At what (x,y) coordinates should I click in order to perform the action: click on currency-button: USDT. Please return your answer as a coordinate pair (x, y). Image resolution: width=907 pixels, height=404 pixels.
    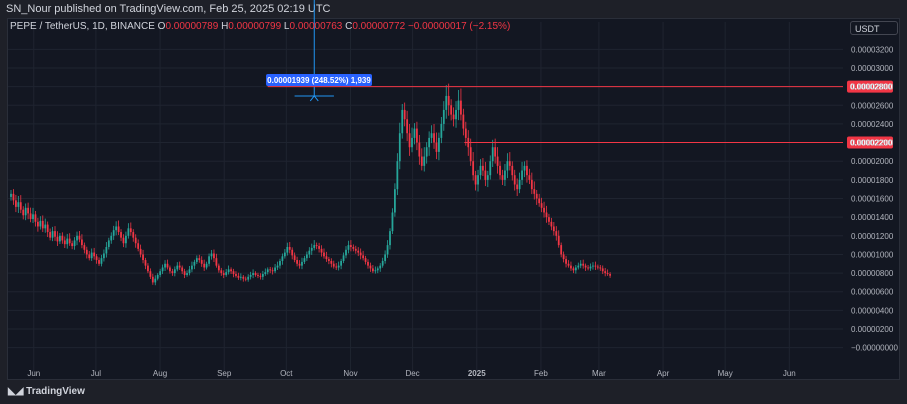
    Looking at the image, I should click on (874, 28).